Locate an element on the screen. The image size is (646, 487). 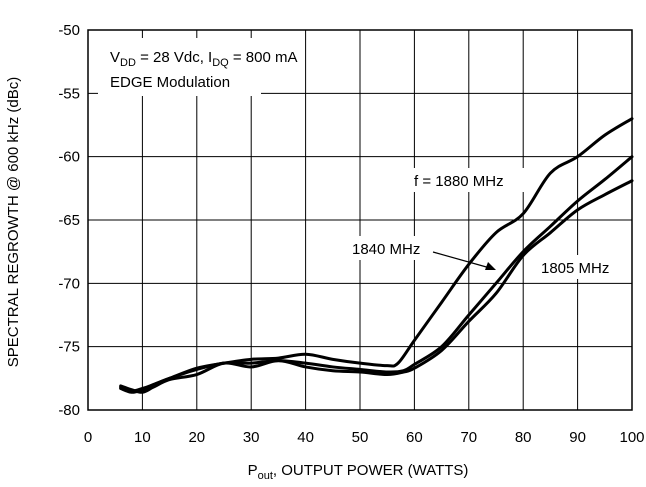
y-tick-label: -65 is located at coordinates (69, 220).